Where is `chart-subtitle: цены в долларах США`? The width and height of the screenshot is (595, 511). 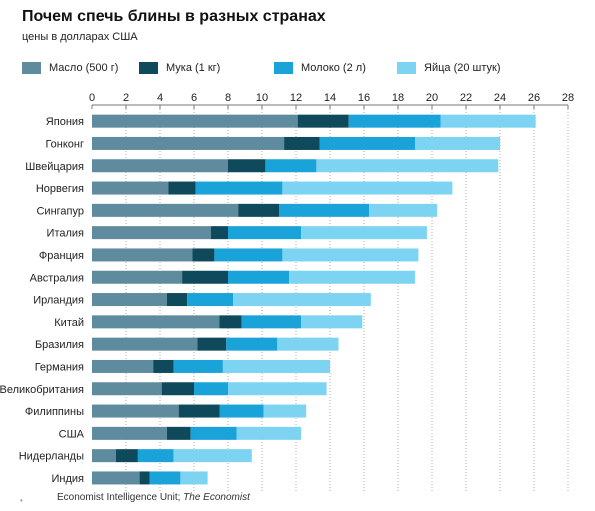 chart-subtitle: цены в долларах США is located at coordinates (80, 37).